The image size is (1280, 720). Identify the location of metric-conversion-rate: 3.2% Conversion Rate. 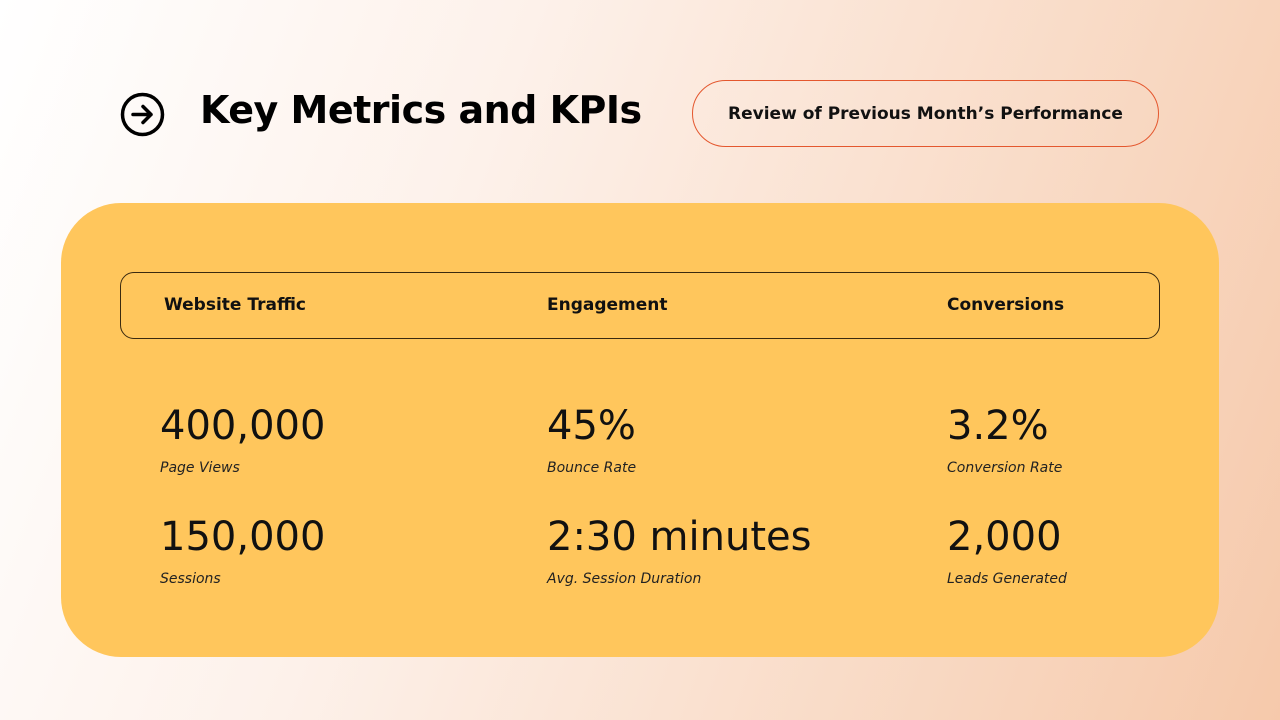
(1004, 441).